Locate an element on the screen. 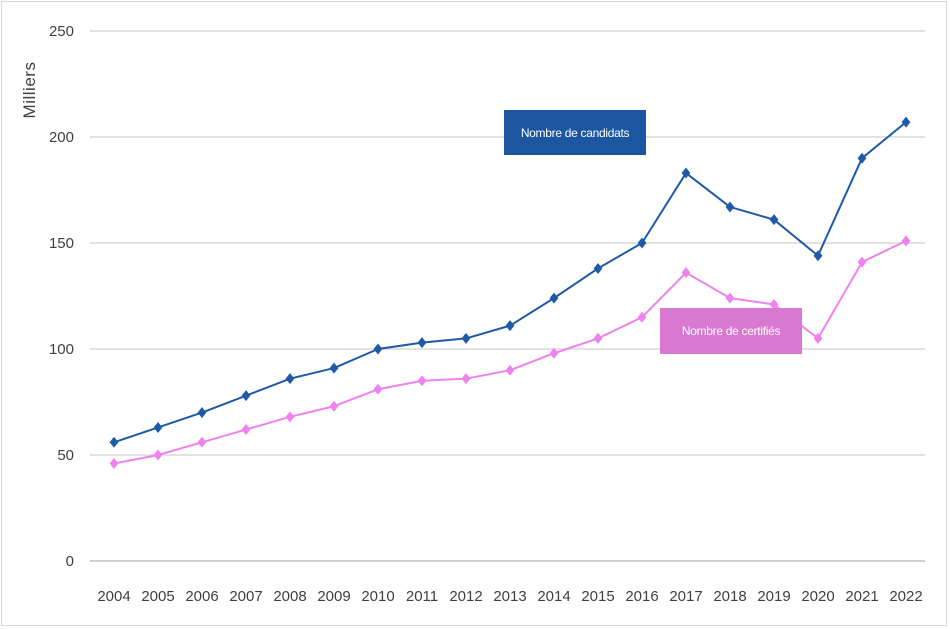 The image size is (950, 629). data-point-candidats-2016 is located at coordinates (642, 243).